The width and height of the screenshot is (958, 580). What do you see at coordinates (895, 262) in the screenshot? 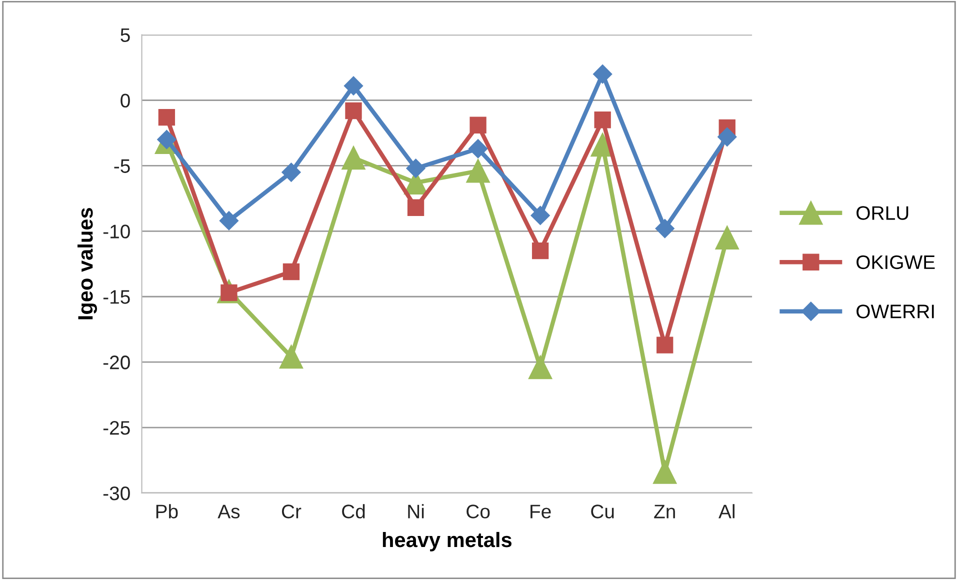
I see `legend-label: OKIGWE` at bounding box center [895, 262].